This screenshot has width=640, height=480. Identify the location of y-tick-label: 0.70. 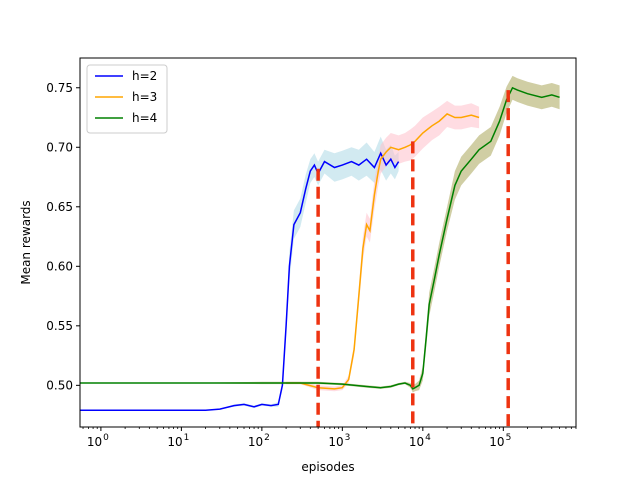
(59, 147).